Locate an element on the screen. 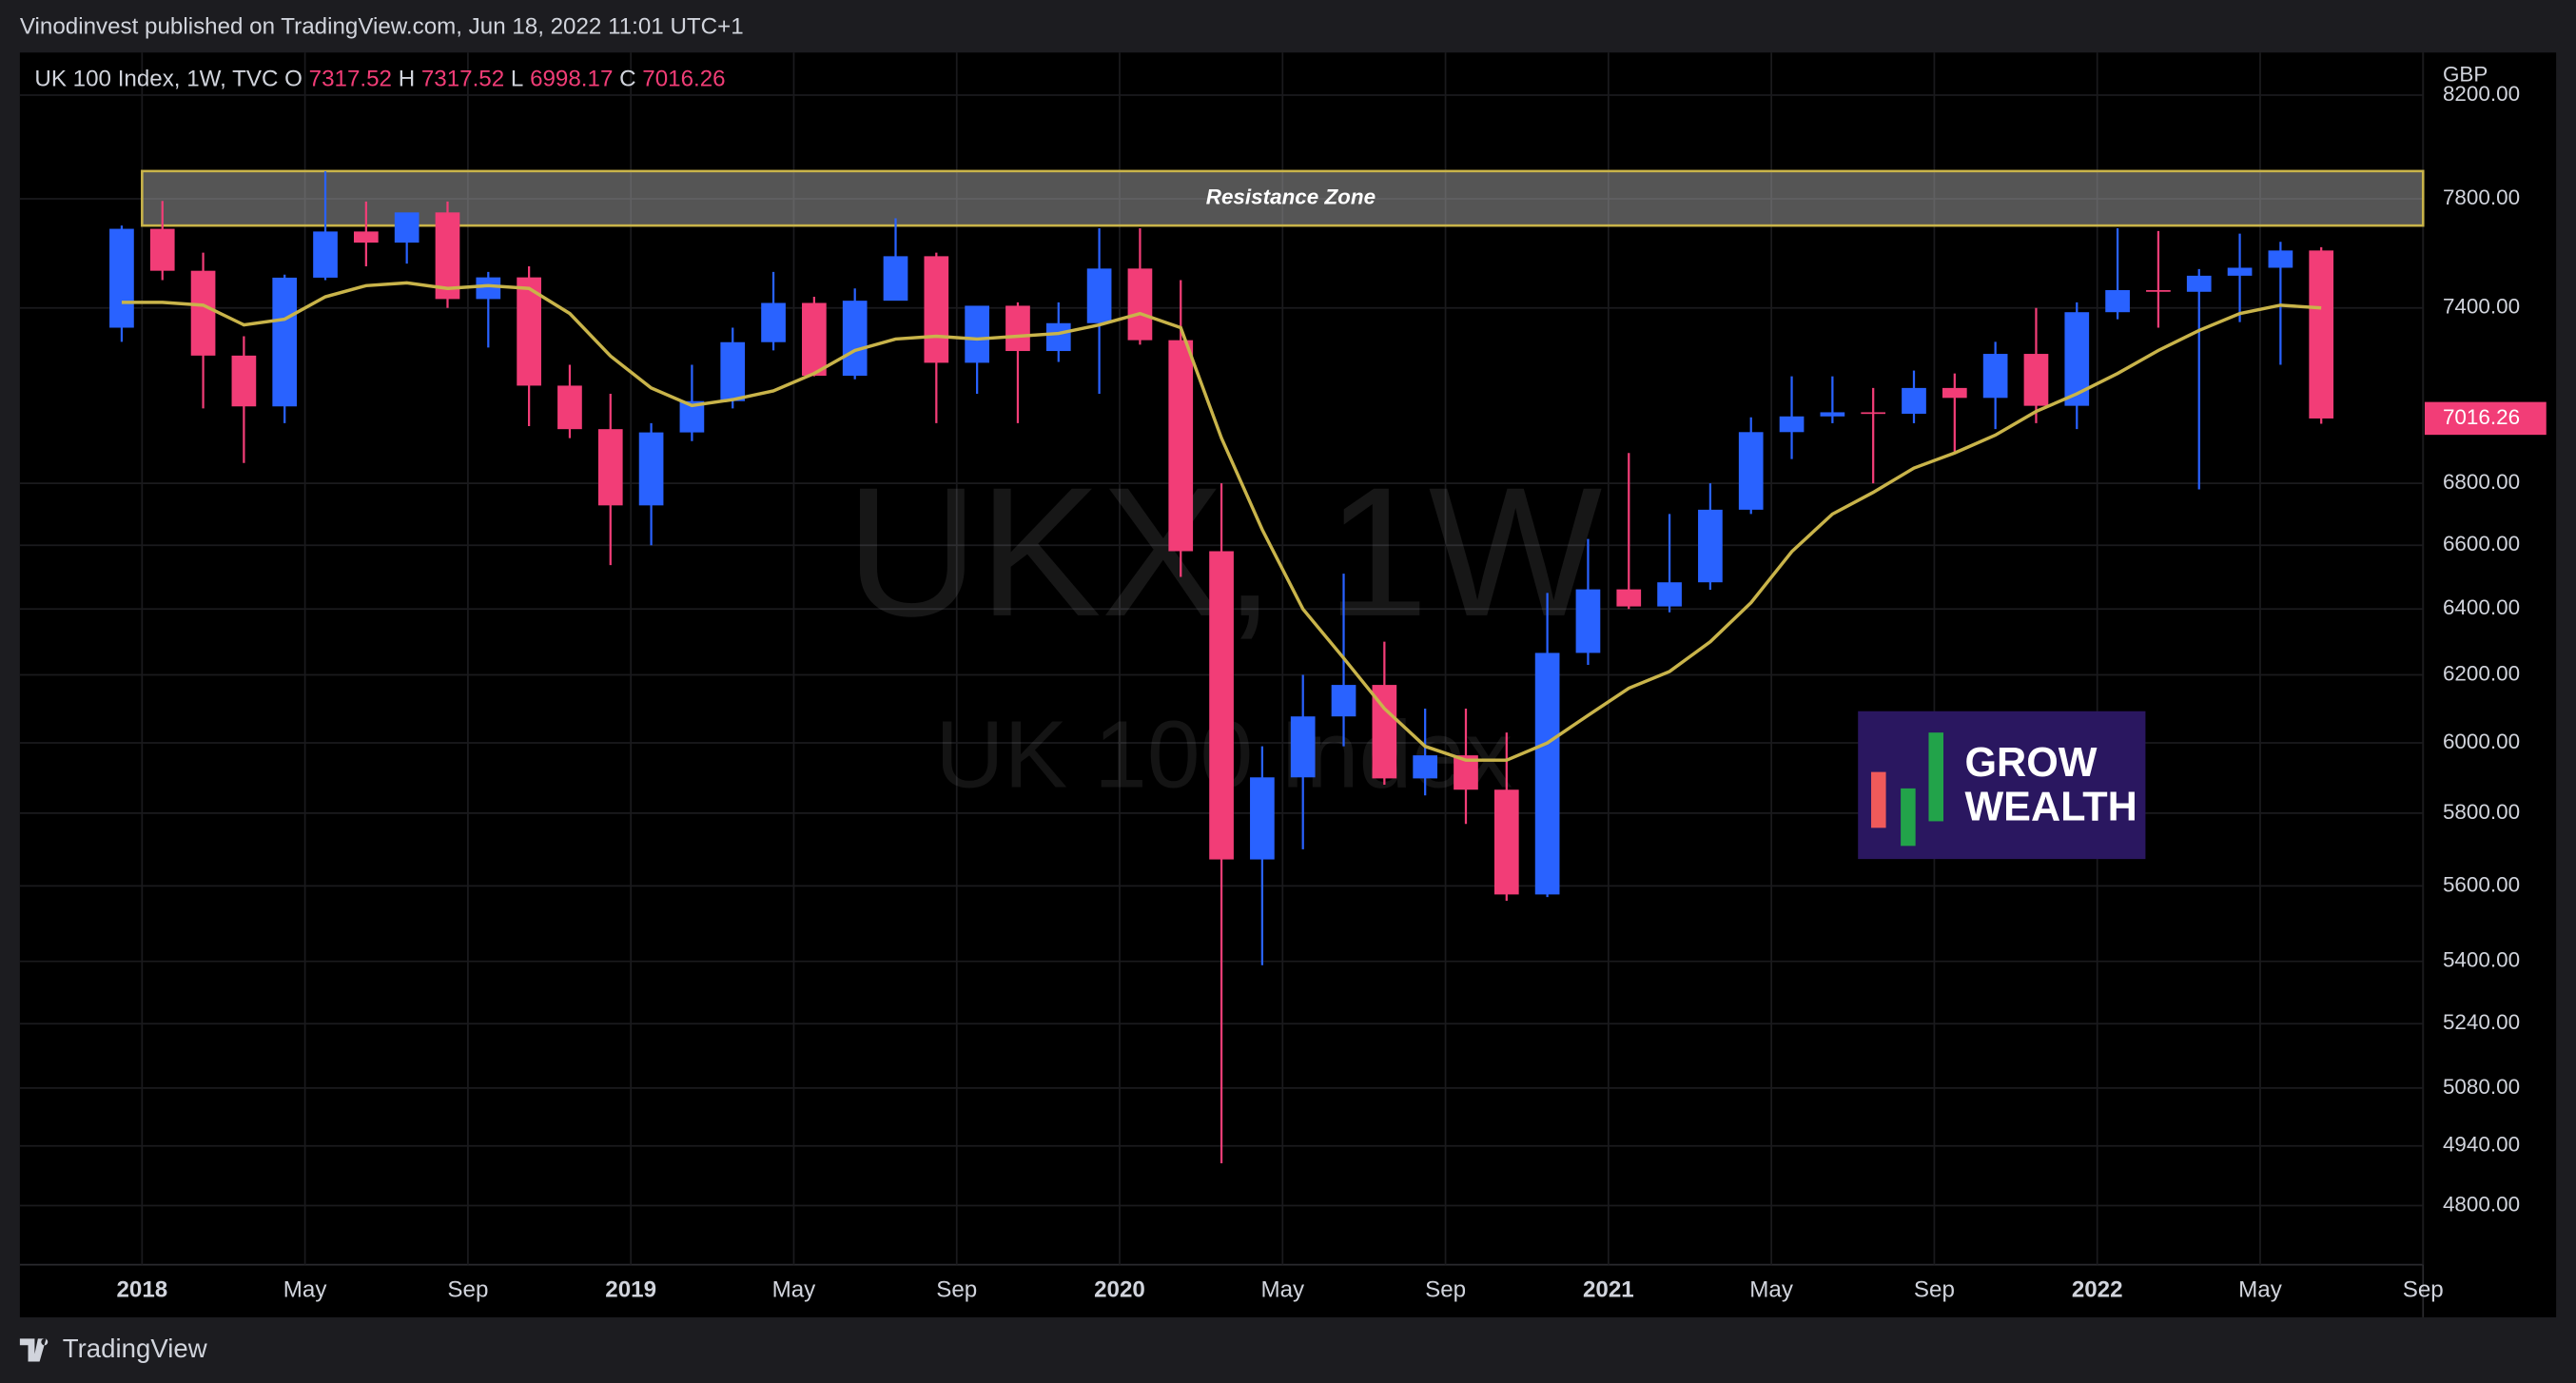 This screenshot has width=2576, height=1383. brand-name: TradingView is located at coordinates (135, 1348).